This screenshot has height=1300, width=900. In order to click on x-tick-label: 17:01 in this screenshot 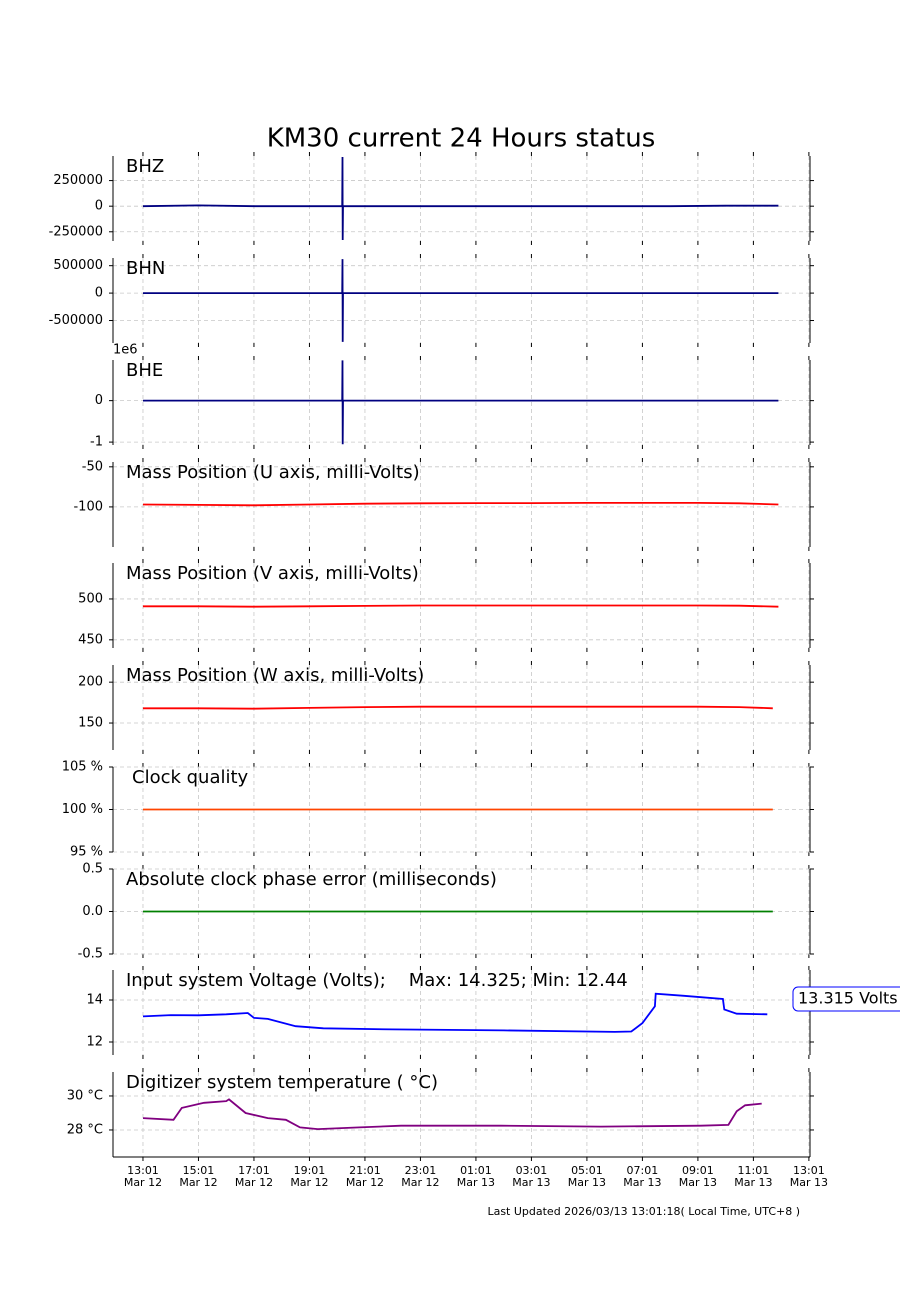, I will do `click(254, 1170)`.